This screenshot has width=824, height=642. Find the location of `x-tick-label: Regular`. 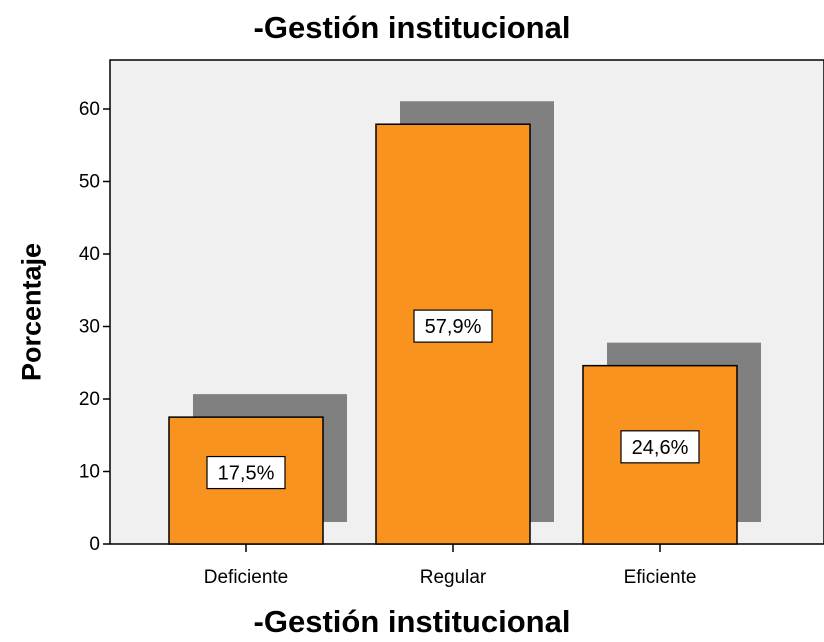

x-tick-label: Regular is located at coordinates (453, 577).